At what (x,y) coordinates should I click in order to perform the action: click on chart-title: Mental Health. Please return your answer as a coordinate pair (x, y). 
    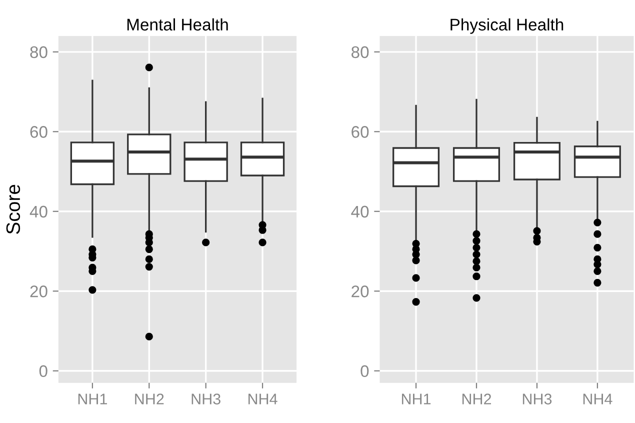
    Looking at the image, I should click on (177, 24).